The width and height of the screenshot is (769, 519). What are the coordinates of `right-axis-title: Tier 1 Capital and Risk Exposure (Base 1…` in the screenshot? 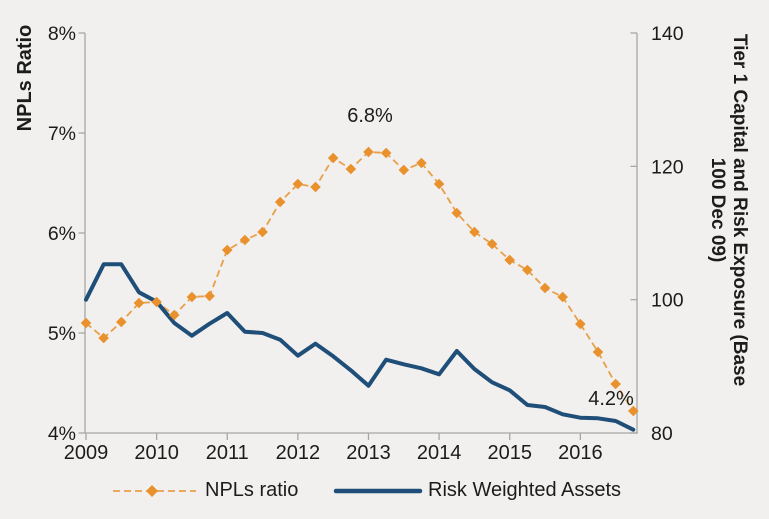 It's located at (727, 210).